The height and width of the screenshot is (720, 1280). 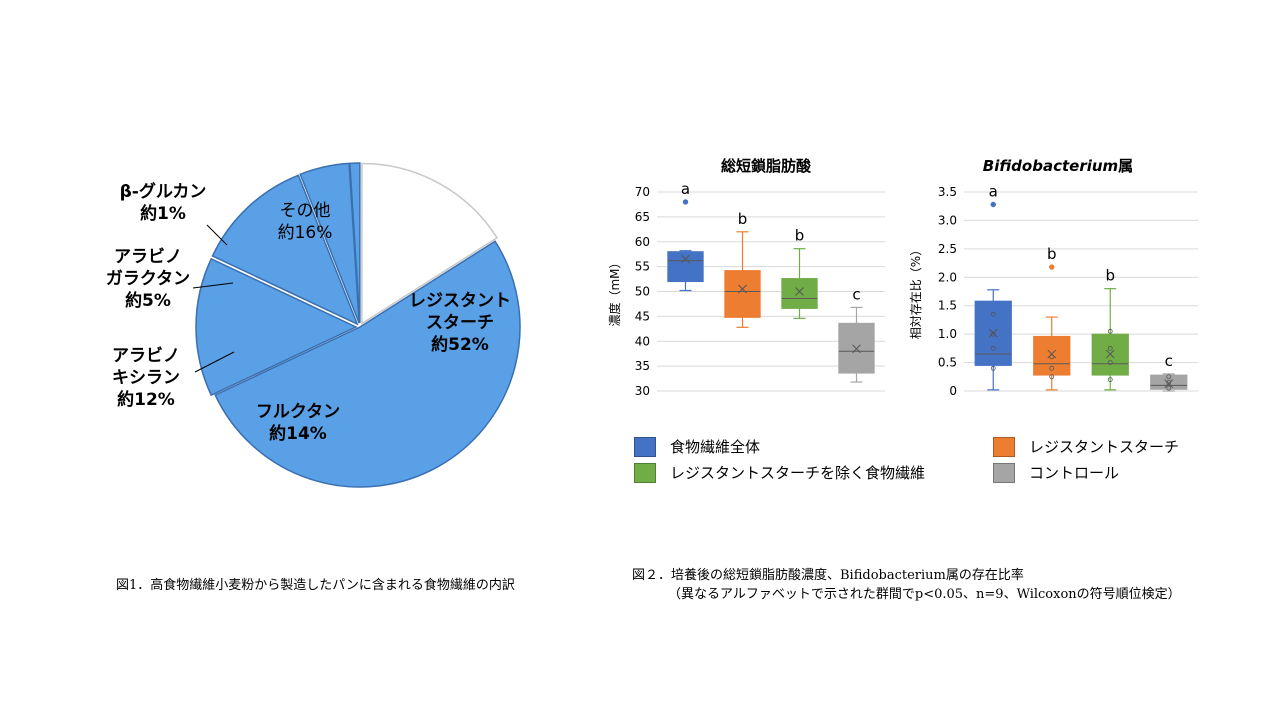 I want to click on legend-item-control: コントロール, so click(x=1056, y=472).